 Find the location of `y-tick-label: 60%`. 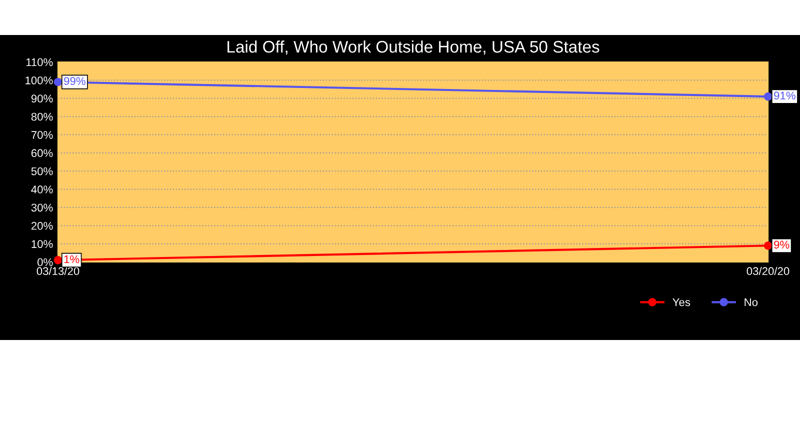

y-tick-label: 60% is located at coordinates (42, 153).